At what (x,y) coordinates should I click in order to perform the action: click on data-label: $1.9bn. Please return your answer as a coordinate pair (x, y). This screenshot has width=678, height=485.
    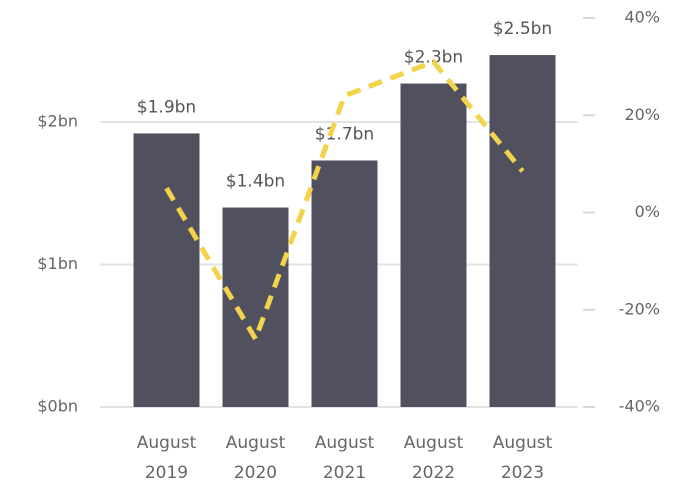
    Looking at the image, I should click on (166, 107).